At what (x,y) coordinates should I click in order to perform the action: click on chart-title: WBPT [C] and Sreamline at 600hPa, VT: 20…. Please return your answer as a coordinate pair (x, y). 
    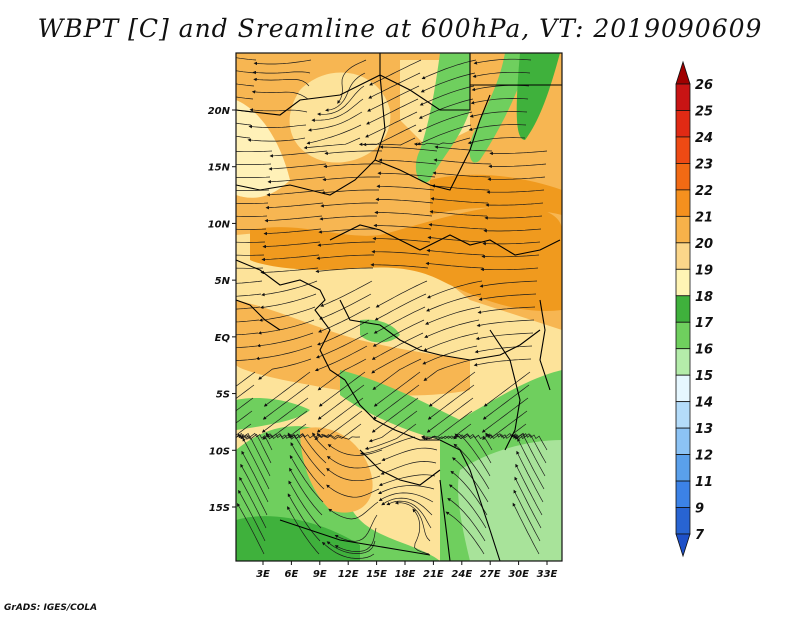
    Looking at the image, I should click on (400, 28).